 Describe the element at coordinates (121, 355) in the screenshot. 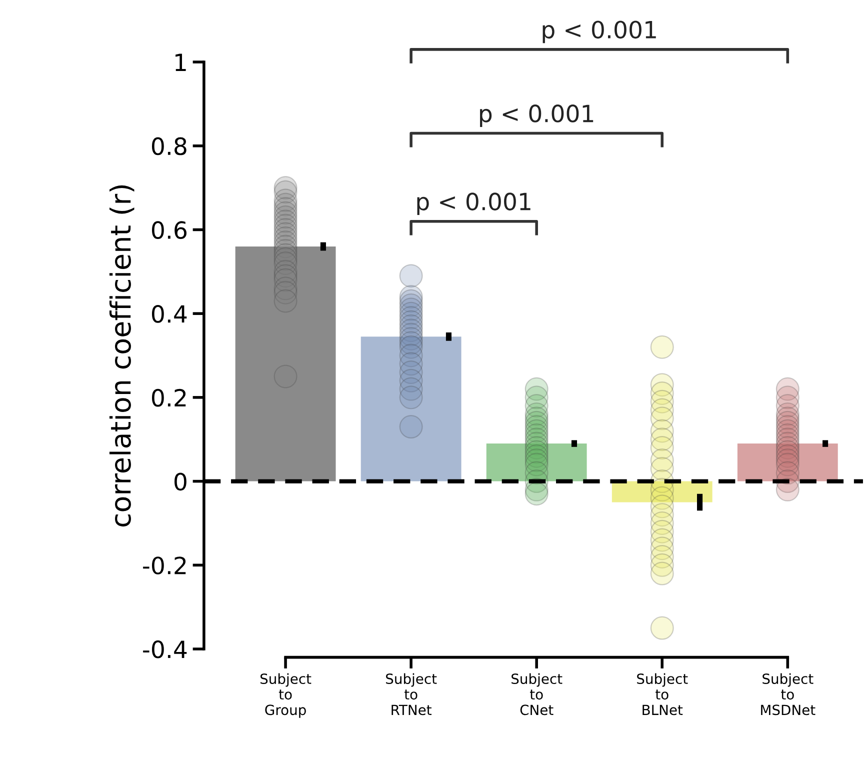

I see `y-axis-title: correlation coefficient (r)` at that location.